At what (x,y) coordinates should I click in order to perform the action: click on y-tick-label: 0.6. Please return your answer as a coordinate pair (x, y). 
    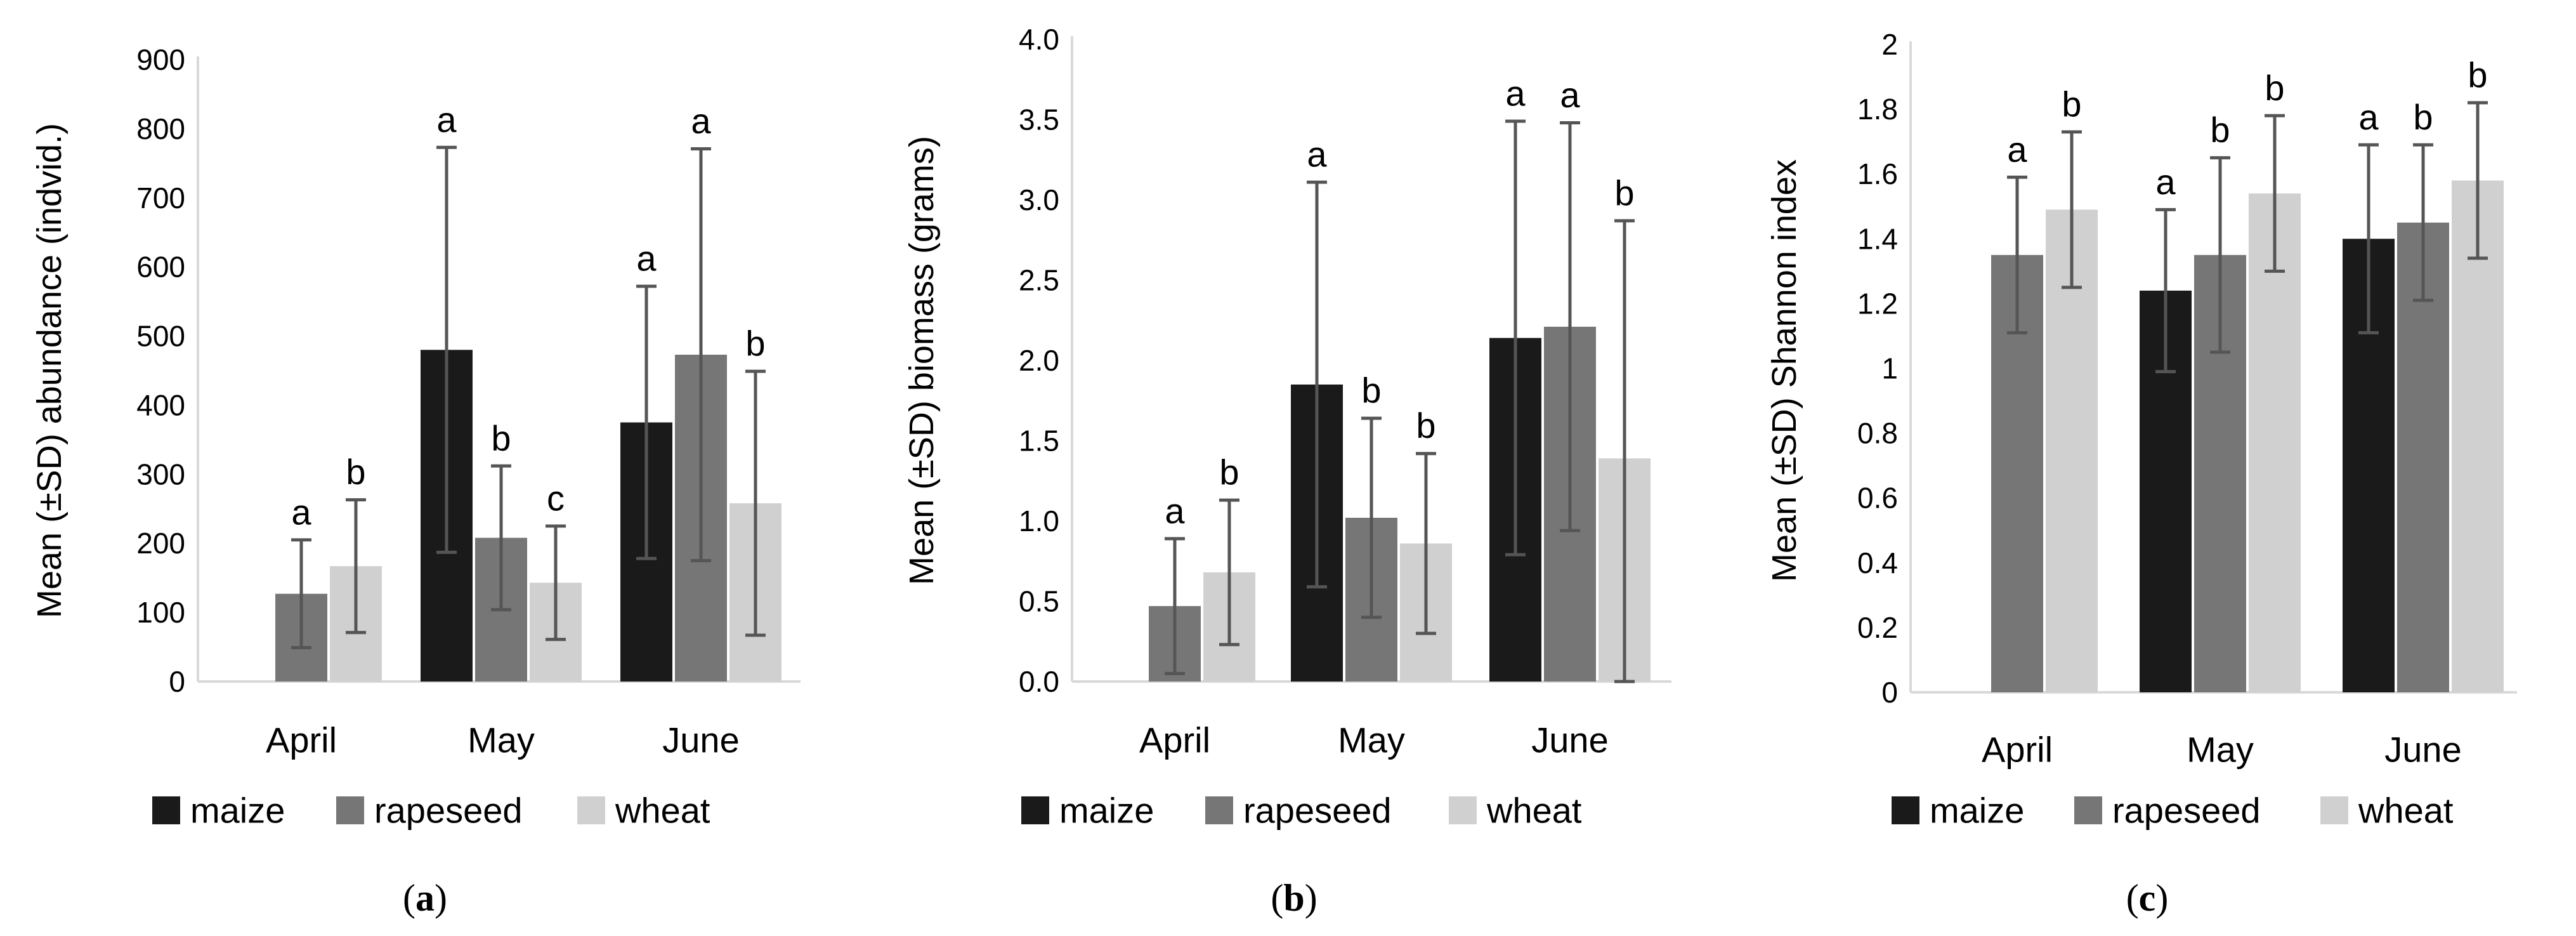
    Looking at the image, I should click on (1878, 498).